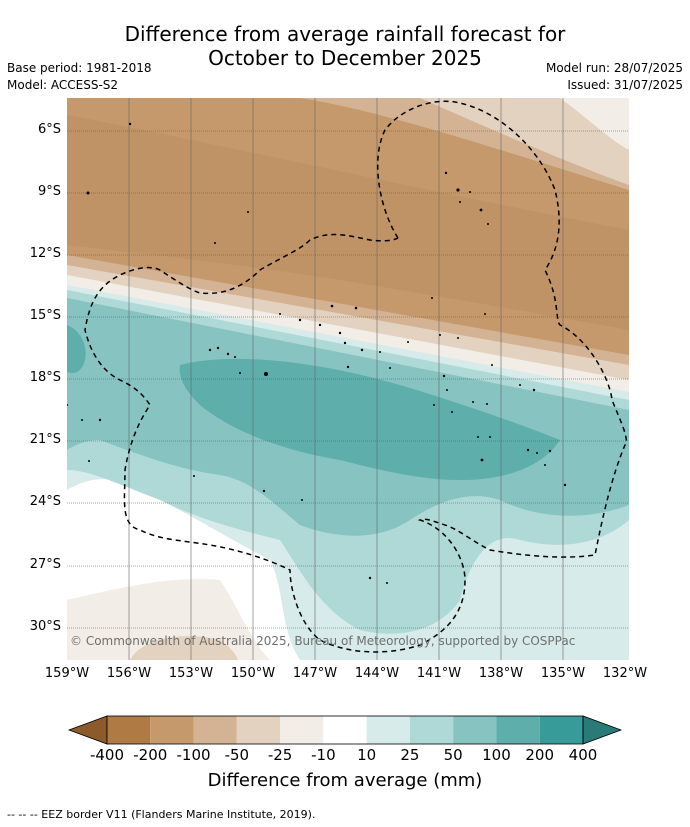  Describe the element at coordinates (367, 755) in the screenshot. I see `colorbar-tick-label: 10` at that location.